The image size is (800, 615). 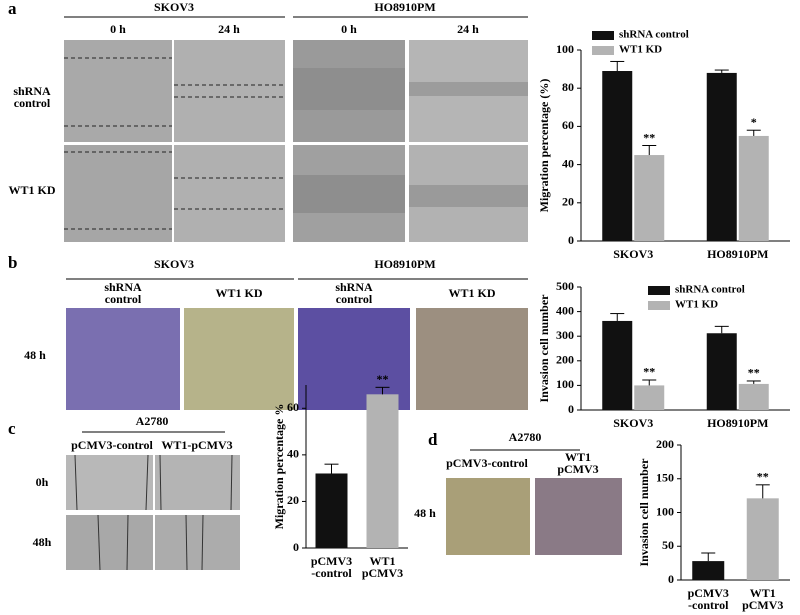 What do you see at coordinates (754, 122) in the screenshot?
I see `significance: *` at bounding box center [754, 122].